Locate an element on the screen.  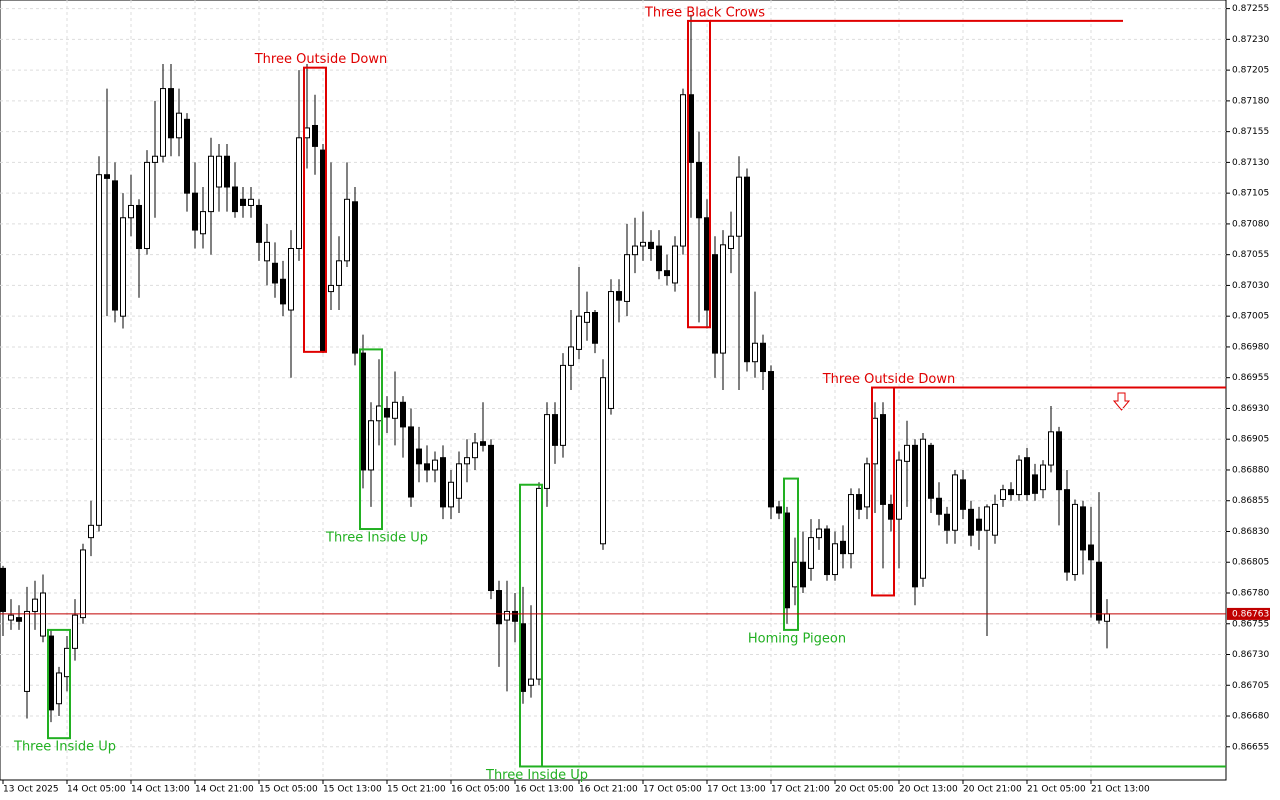
x-tick-label: 14 Oct 13:00 is located at coordinates (160, 790).